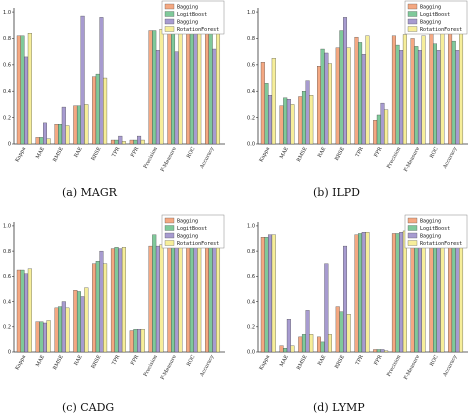 The width and height of the screenshot is (474, 413). I want to click on legend-label: RotationForest, so click(198, 244).